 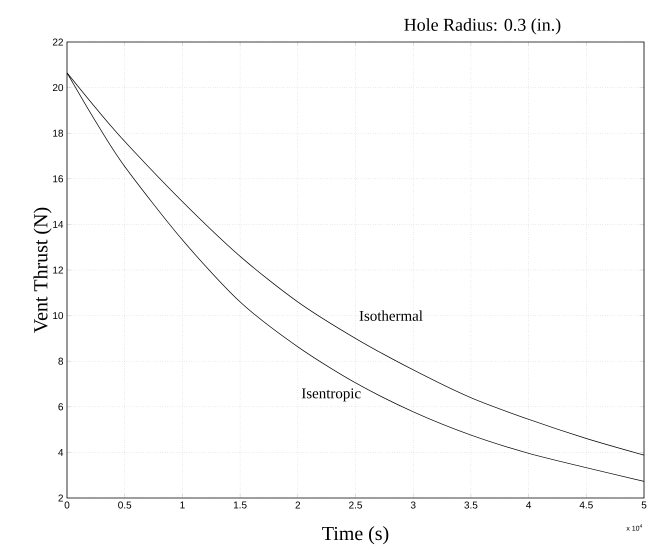 What do you see at coordinates (482, 26) in the screenshot?
I see `chart-title: Hole Radius: 0.3 (in.)` at bounding box center [482, 26].